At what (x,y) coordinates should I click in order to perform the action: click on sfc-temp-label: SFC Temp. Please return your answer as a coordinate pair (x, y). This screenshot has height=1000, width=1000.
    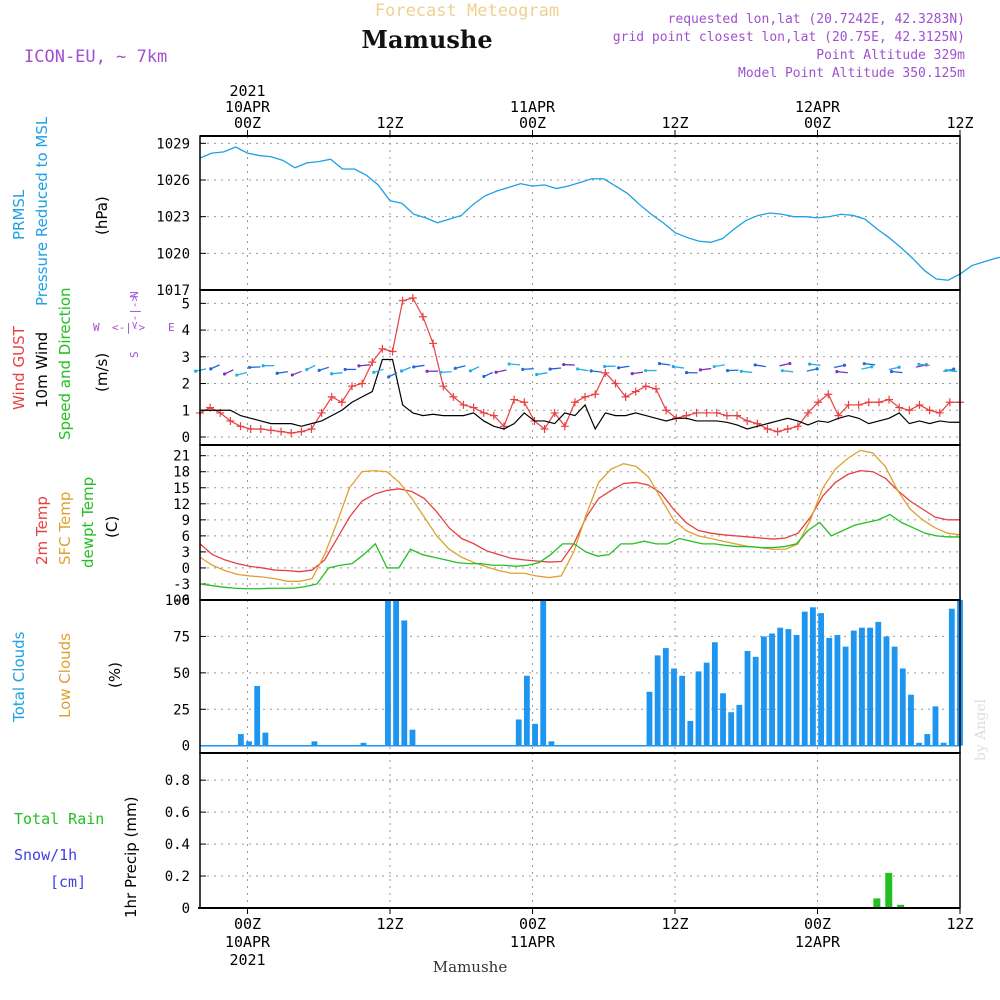
    Looking at the image, I should click on (65, 528).